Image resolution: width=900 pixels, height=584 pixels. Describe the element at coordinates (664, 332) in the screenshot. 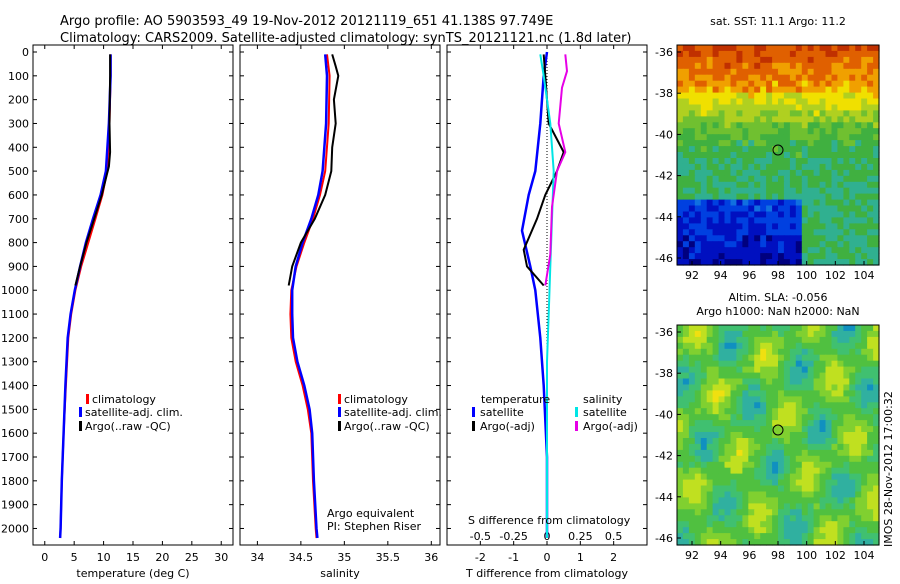

I see `map-y-tick-label: -36` at that location.